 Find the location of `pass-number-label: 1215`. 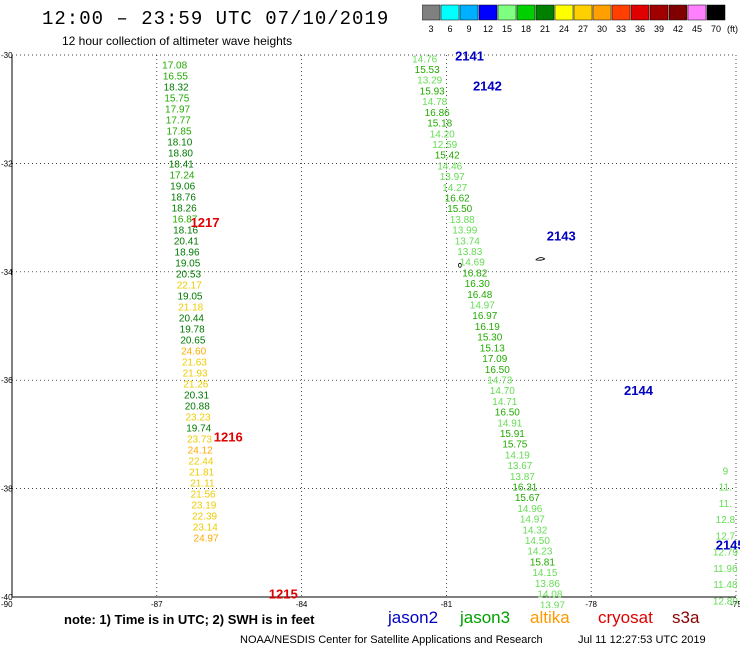

pass-number-label: 1215 is located at coordinates (283, 593).